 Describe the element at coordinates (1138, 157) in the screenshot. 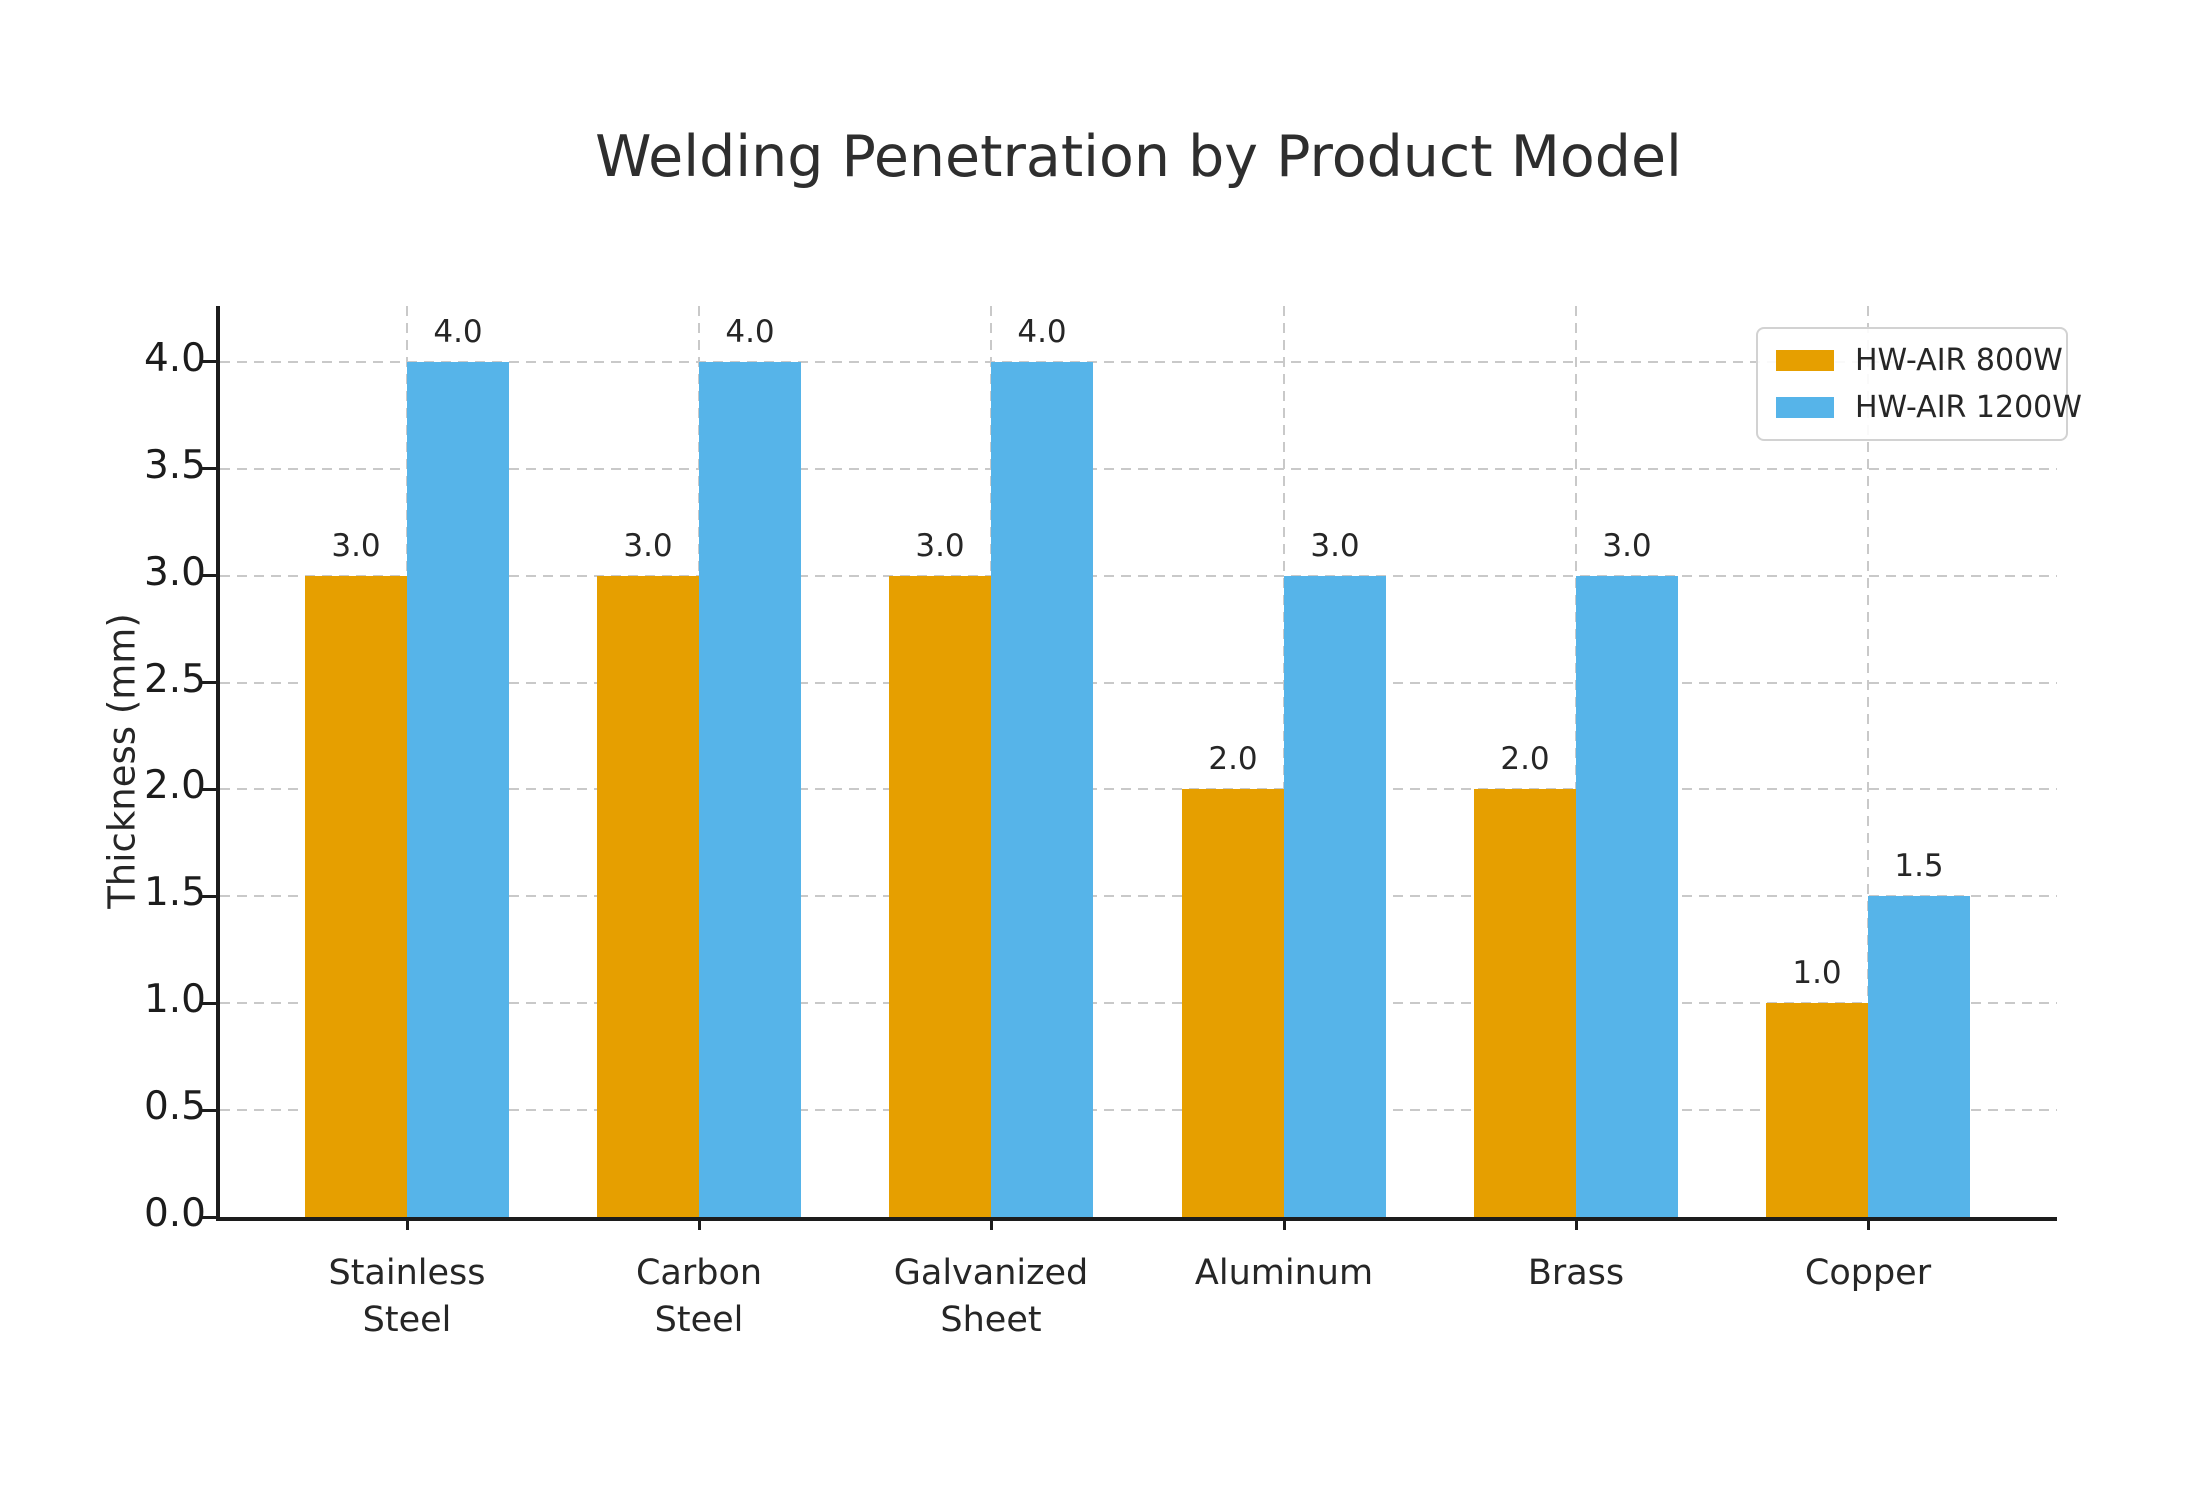

I see `chart-title: Welding Penetration by Product Model` at that location.